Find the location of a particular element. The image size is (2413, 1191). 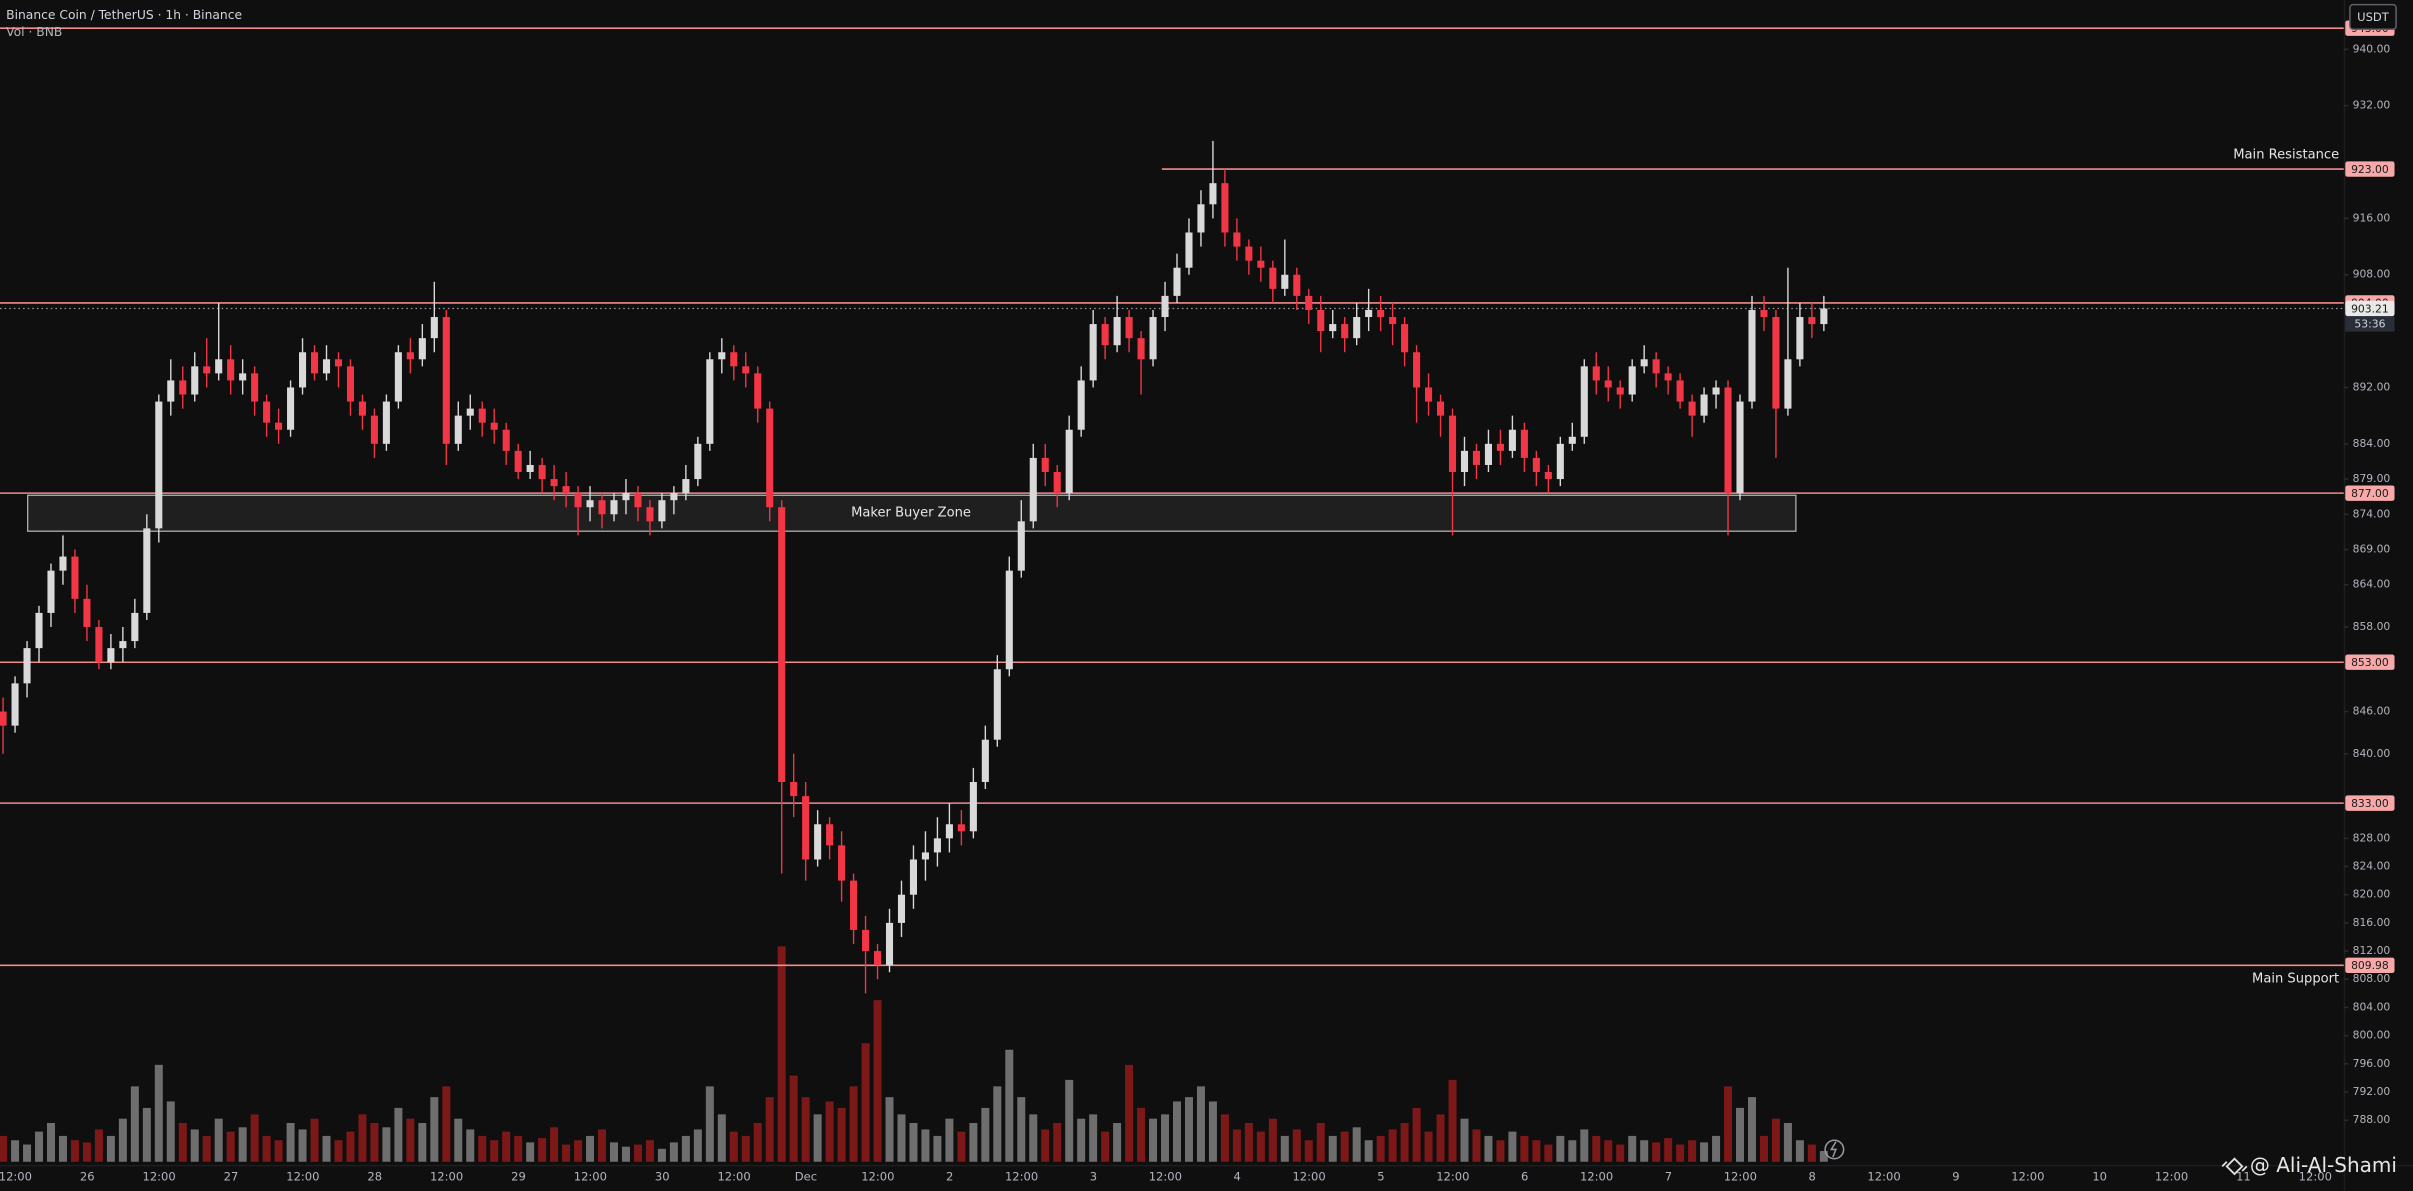

currency-label: USDT is located at coordinates (2373, 17).